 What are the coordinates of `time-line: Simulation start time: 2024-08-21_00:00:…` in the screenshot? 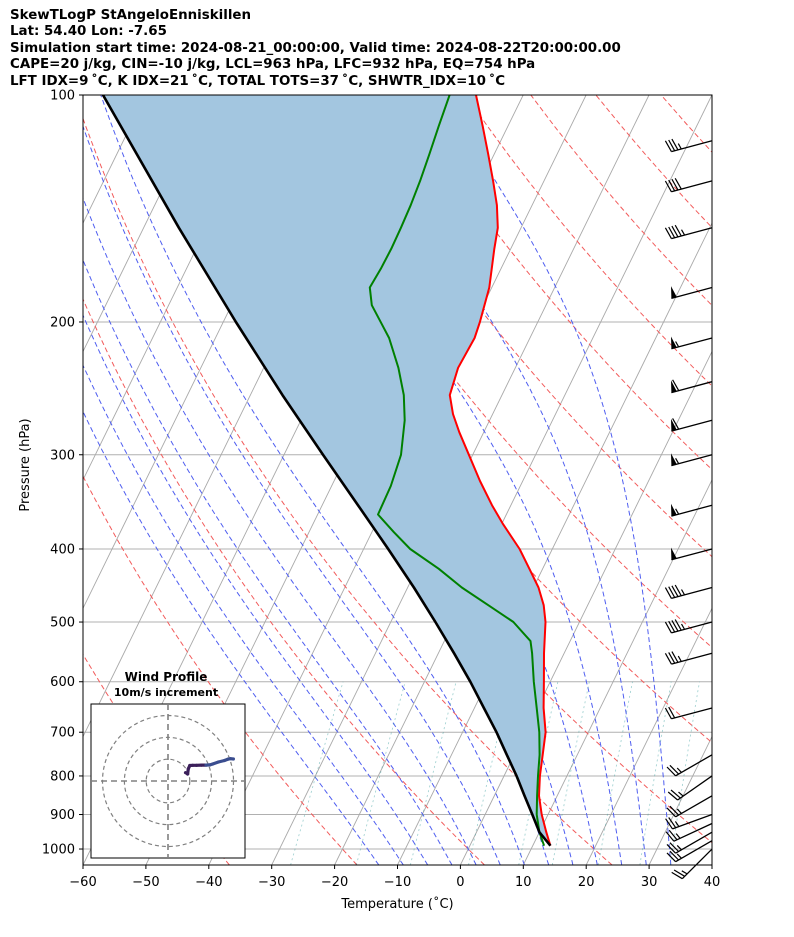 It's located at (315, 48).